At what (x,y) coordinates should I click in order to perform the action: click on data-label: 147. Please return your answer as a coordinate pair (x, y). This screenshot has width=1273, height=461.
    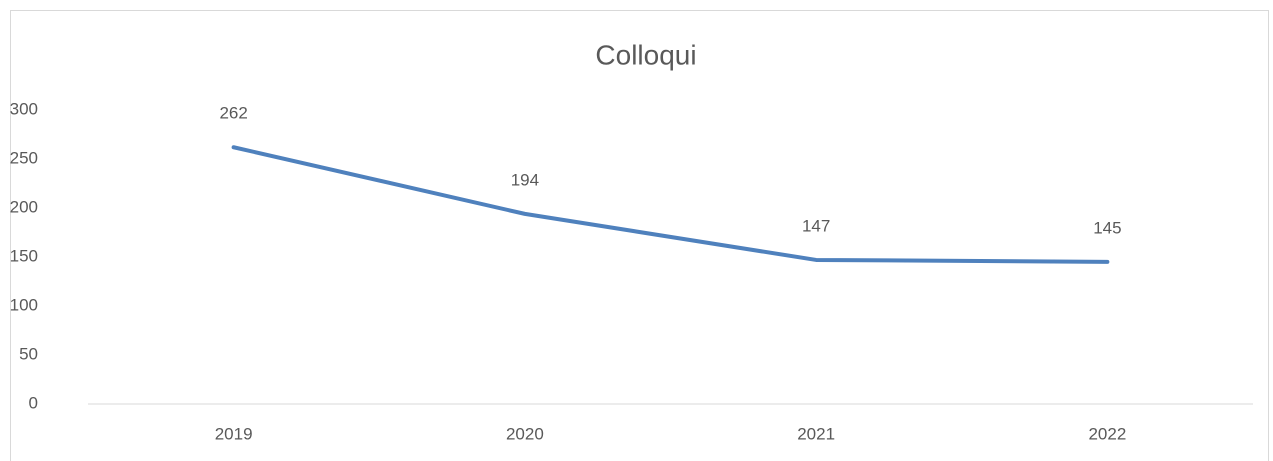
    Looking at the image, I should click on (816, 225).